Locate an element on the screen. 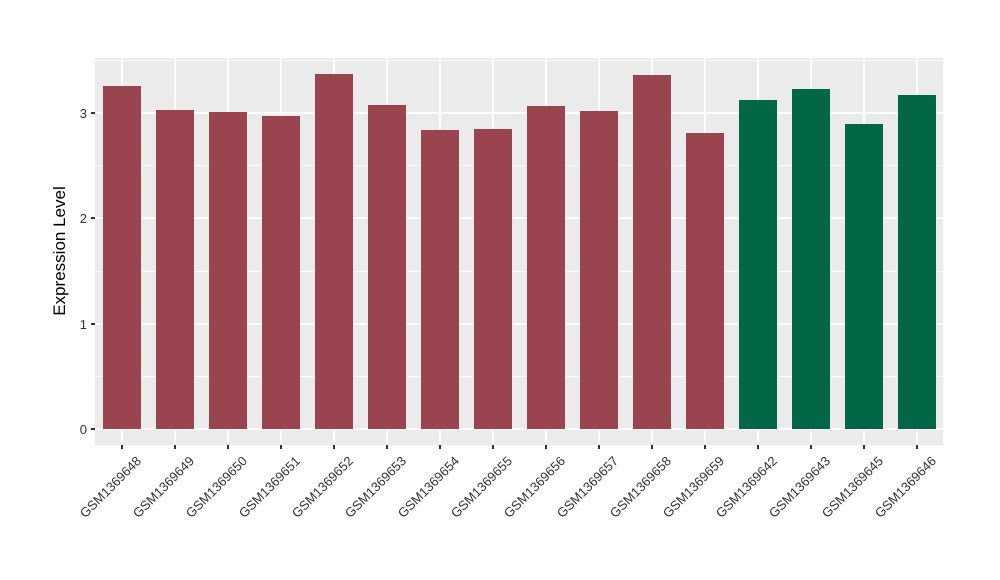 The height and width of the screenshot is (580, 1000). bar-GSM1369643 is located at coordinates (810, 258).